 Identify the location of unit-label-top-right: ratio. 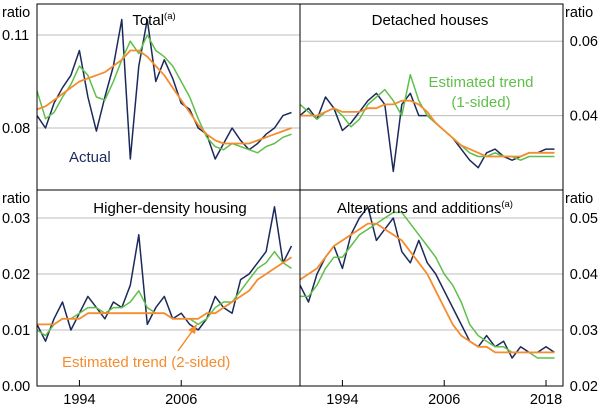
(579, 13).